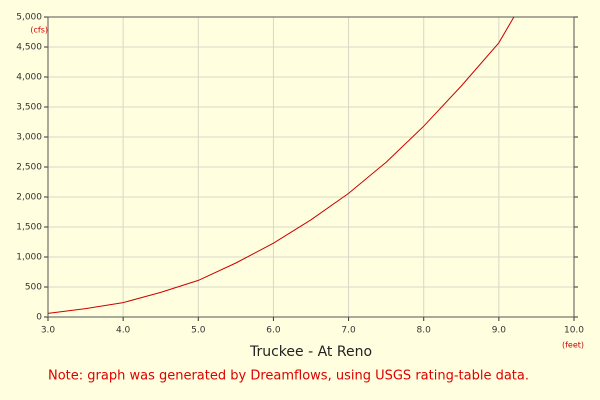  I want to click on x-tick-label: 5.0, so click(198, 331).